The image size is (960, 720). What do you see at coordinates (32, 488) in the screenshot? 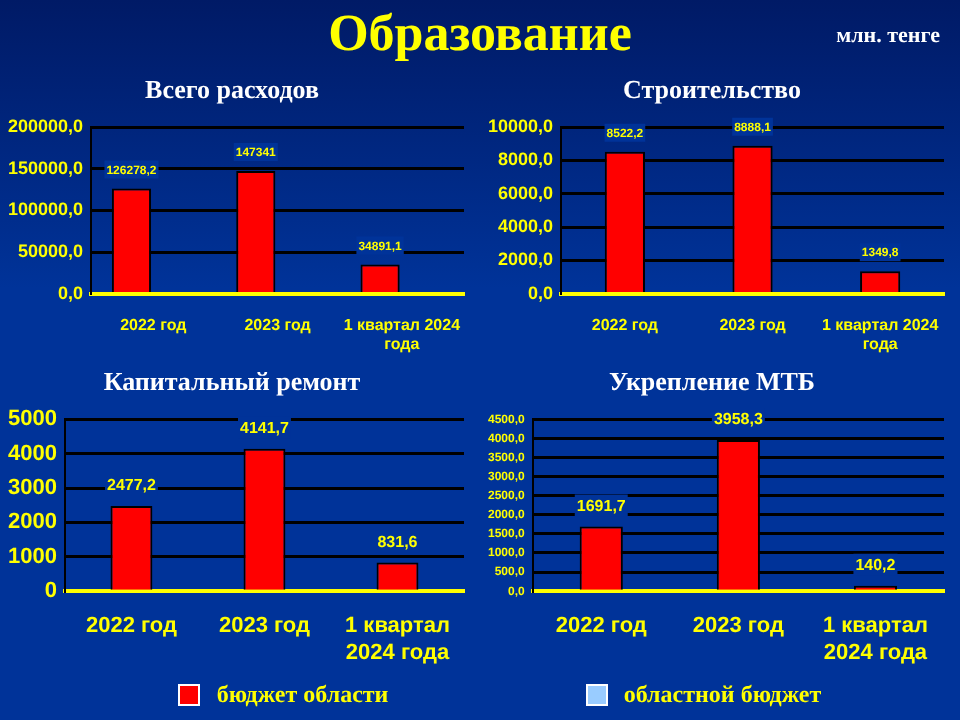
I see `y-tick-label: 3000` at bounding box center [32, 488].